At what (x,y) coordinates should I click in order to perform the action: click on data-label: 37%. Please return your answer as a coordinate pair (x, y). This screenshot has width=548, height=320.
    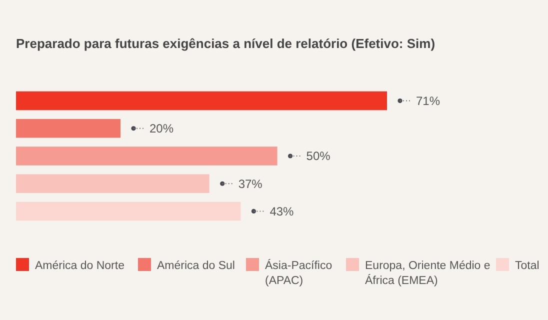
    Looking at the image, I should click on (250, 183).